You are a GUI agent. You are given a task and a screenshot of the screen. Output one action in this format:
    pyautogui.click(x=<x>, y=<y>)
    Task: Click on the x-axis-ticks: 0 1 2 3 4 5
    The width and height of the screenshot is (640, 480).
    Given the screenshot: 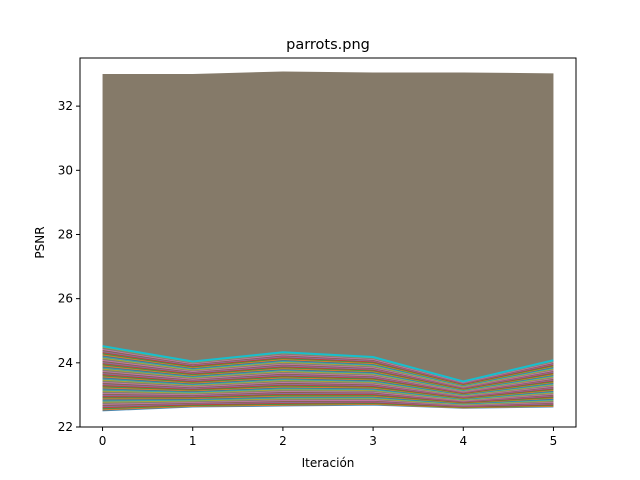 What is the action you would take?
    pyautogui.click(x=328, y=437)
    